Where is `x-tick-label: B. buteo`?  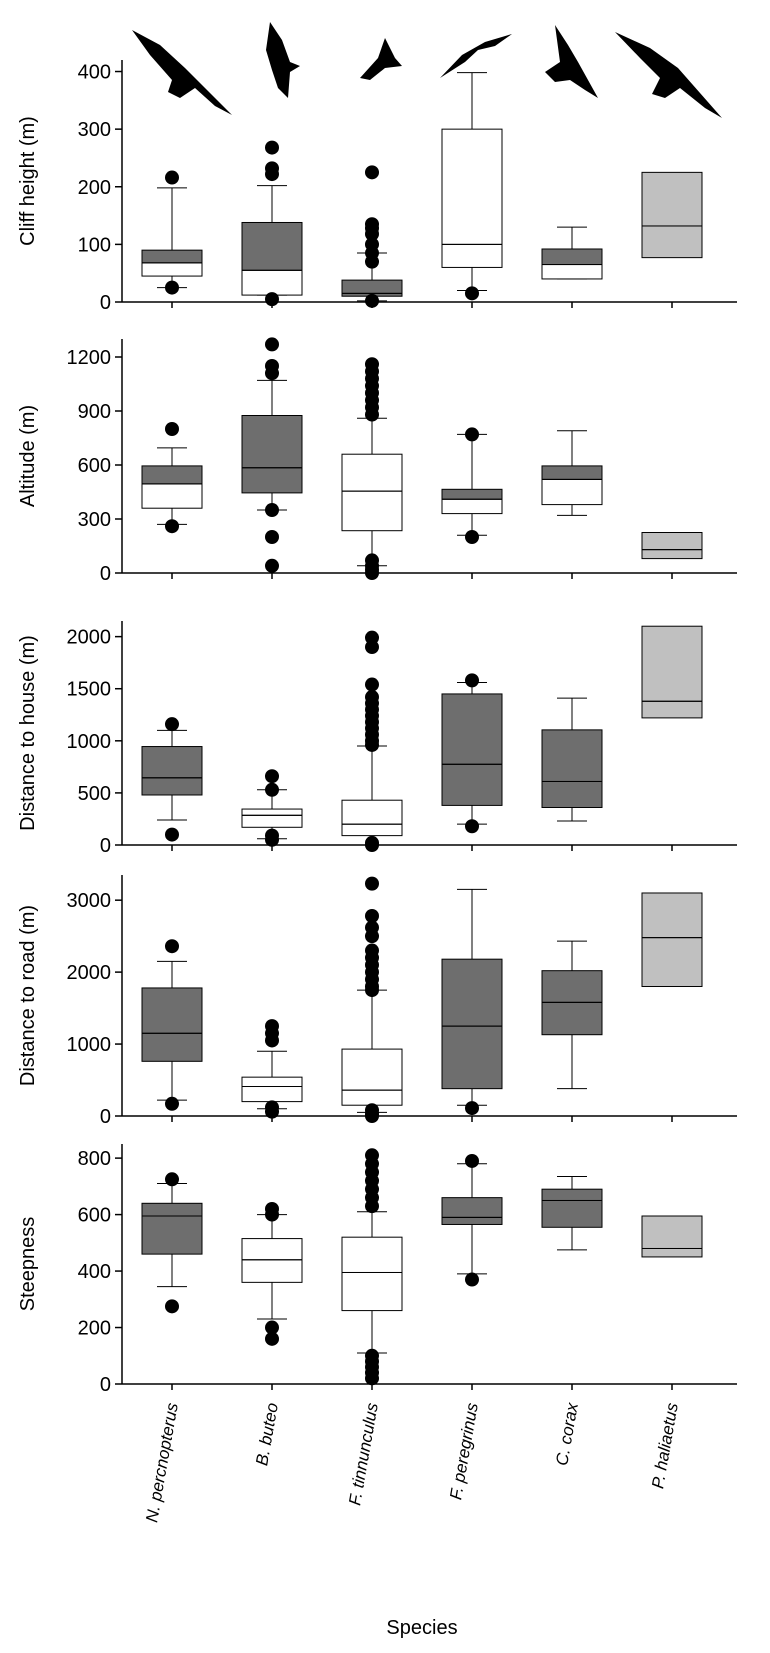 x-tick-label: B. buteo is located at coordinates (267, 1434).